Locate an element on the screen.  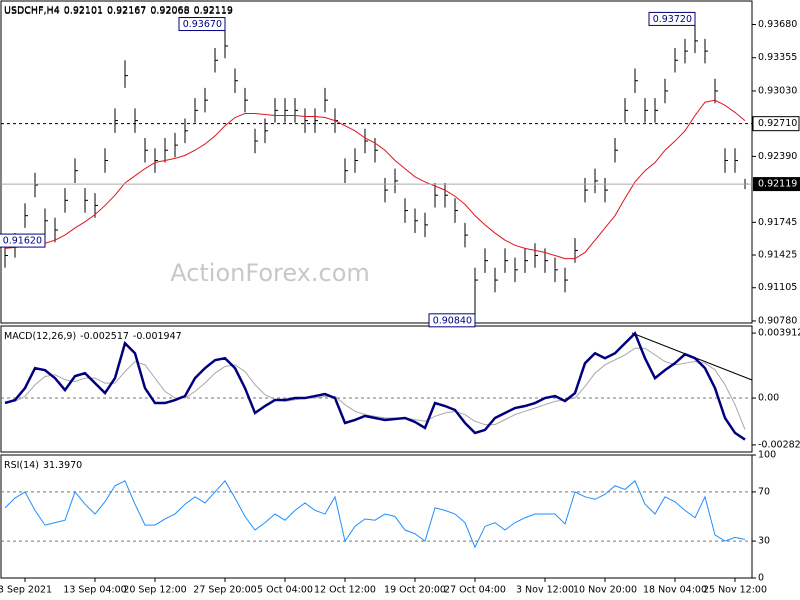
last-price-label: 0.92119 is located at coordinates (777, 184).